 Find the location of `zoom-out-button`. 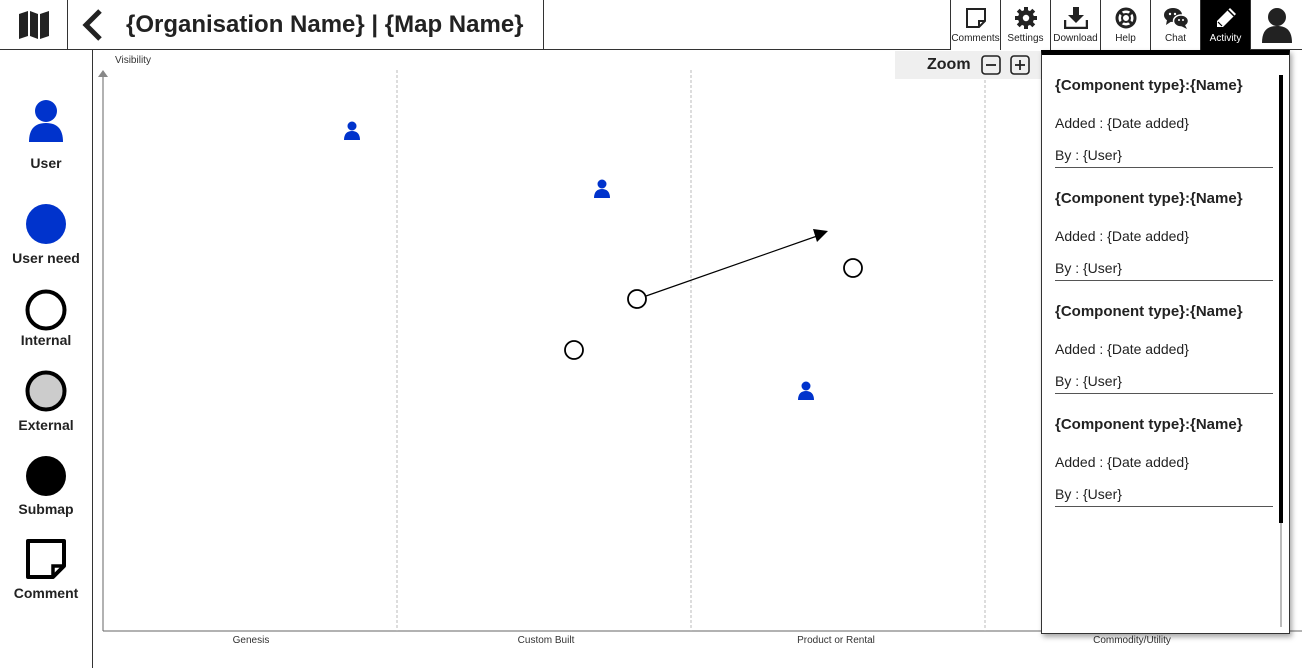

zoom-out-button is located at coordinates (990, 65).